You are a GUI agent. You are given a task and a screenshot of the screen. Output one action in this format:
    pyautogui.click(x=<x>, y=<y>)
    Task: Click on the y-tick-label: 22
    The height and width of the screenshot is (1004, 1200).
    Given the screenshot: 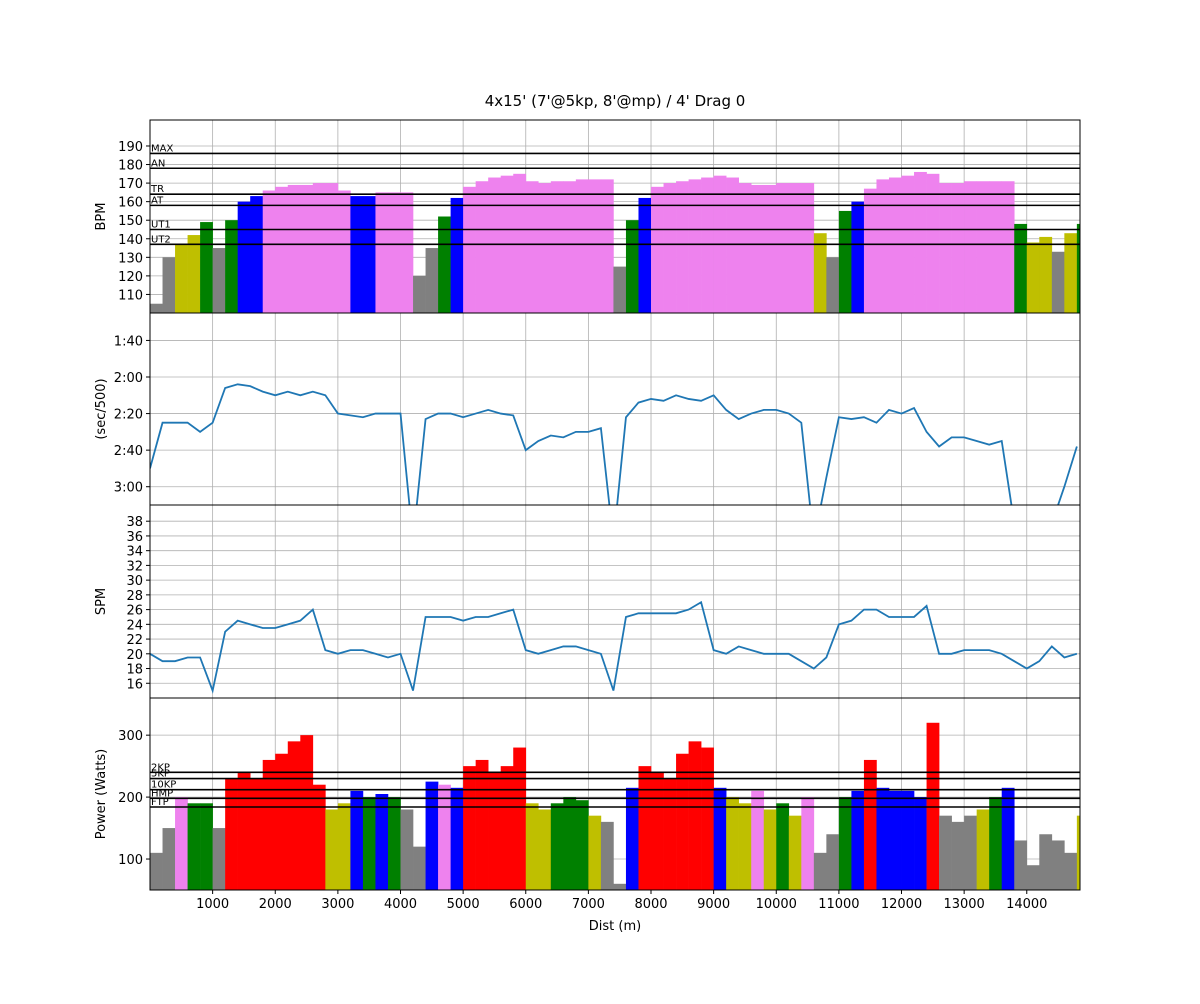 What is the action you would take?
    pyautogui.click(x=134, y=640)
    